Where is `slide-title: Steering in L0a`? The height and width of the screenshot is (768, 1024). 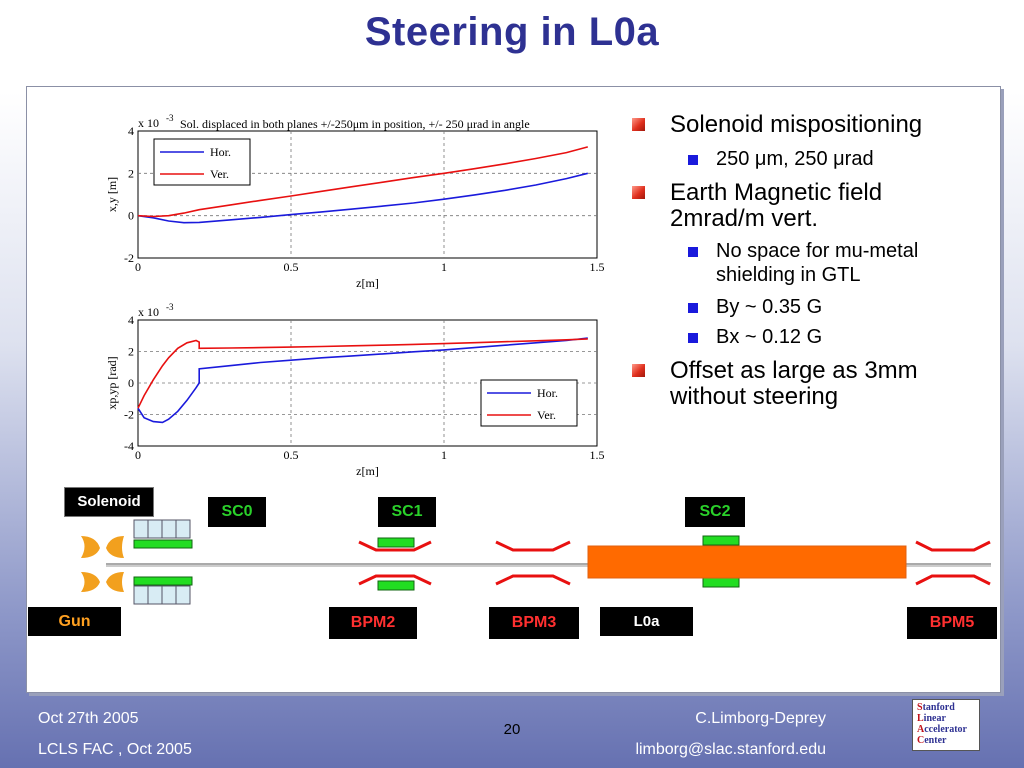
slide-title: Steering in L0a is located at coordinates (512, 32).